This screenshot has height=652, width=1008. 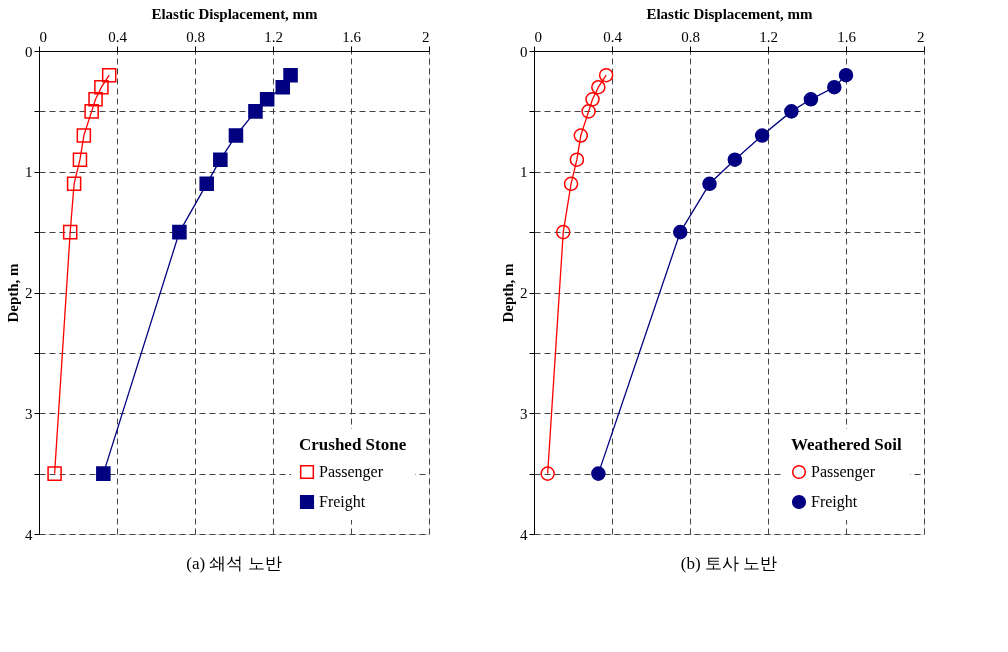 What do you see at coordinates (729, 563) in the screenshot?
I see `text: (b) 토사 노반` at bounding box center [729, 563].